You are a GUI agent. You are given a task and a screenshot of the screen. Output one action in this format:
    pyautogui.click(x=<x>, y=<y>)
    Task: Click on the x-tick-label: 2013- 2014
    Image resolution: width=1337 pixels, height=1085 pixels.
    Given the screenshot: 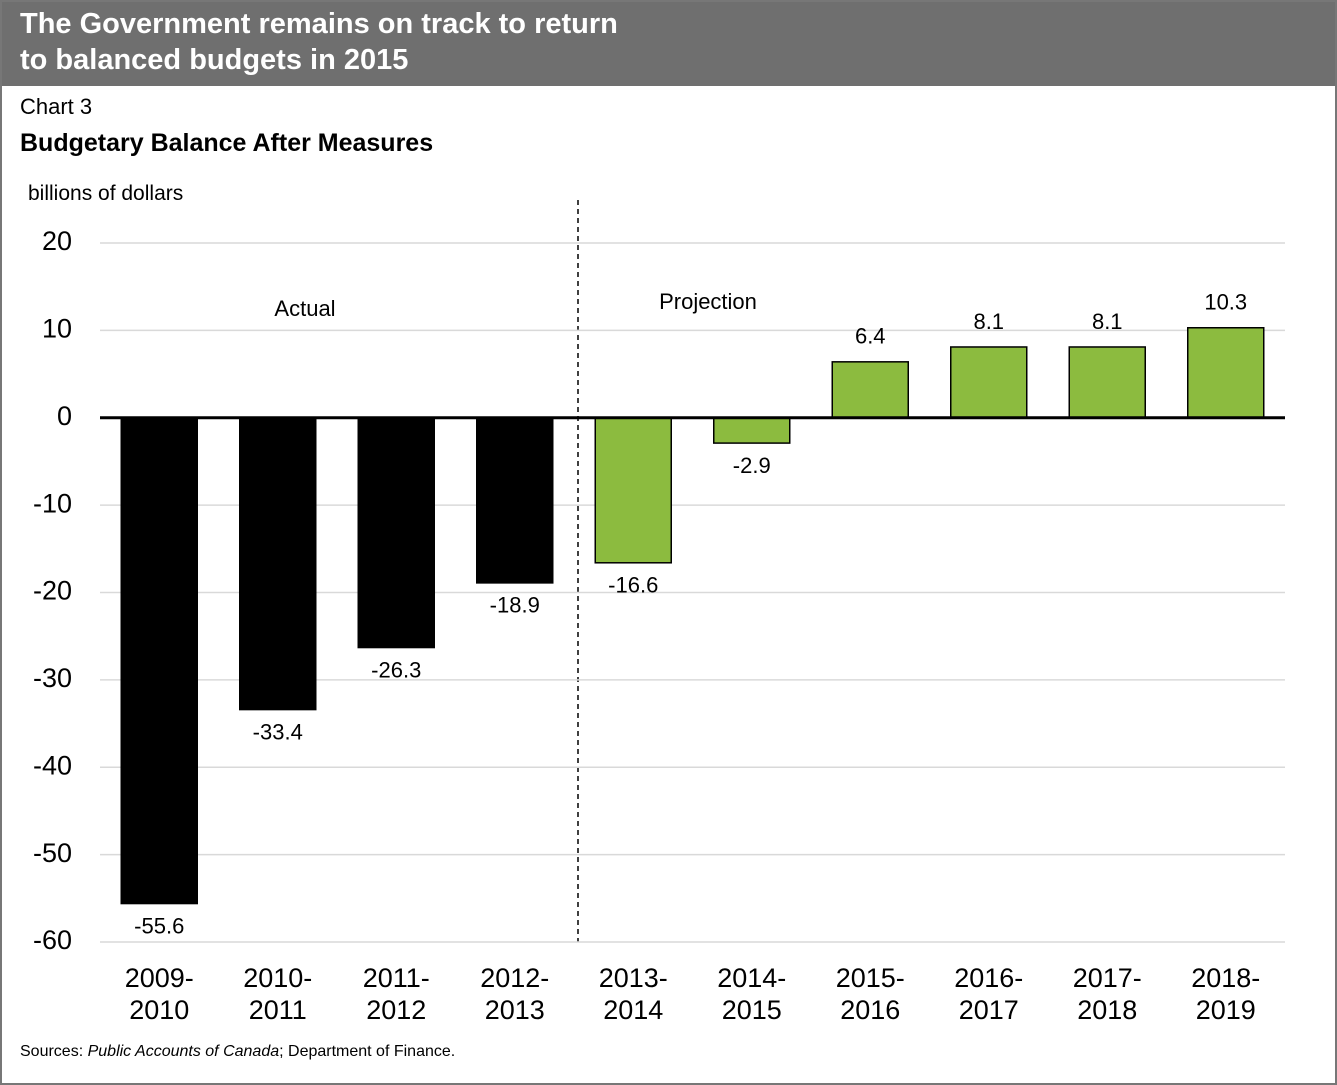 What is the action you would take?
    pyautogui.click(x=633, y=994)
    